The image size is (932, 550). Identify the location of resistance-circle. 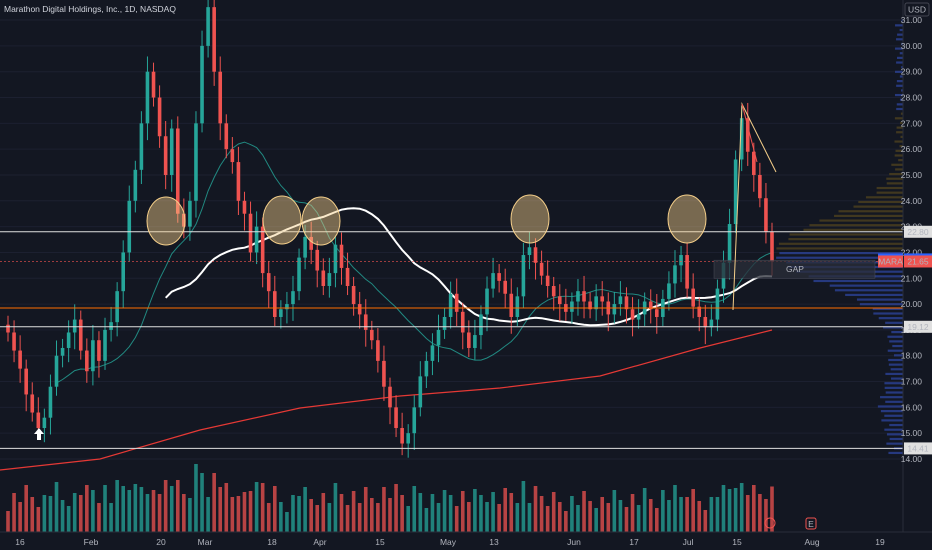
(687, 219).